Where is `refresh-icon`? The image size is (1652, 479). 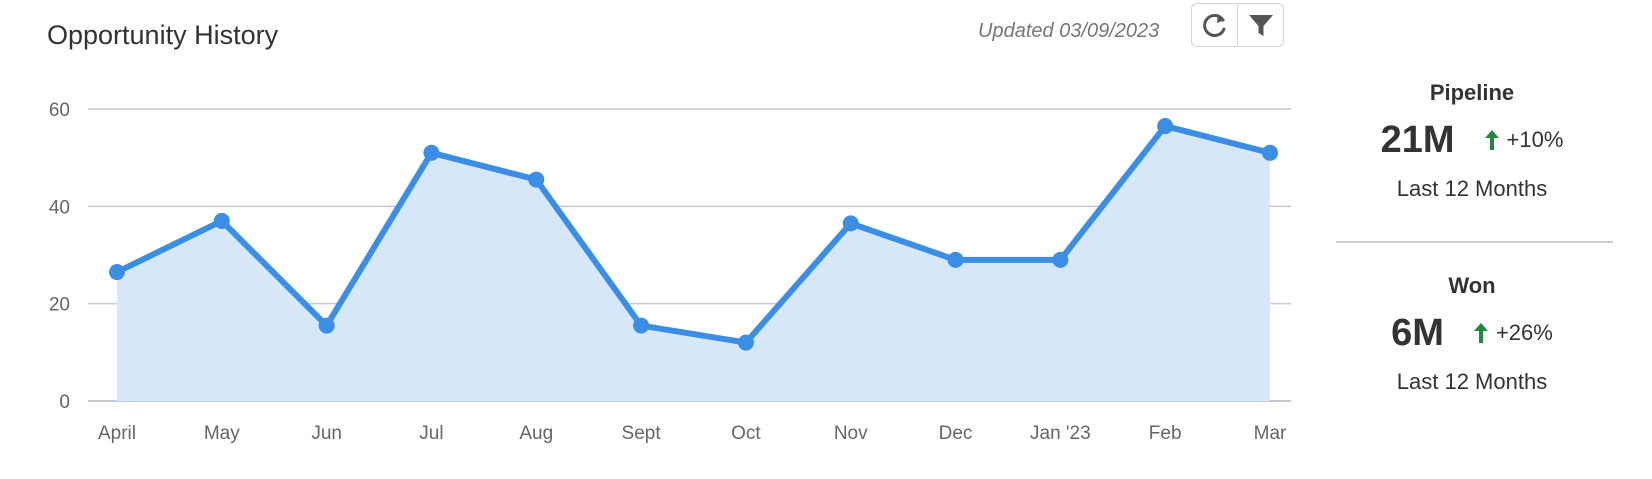
refresh-icon is located at coordinates (1213, 25).